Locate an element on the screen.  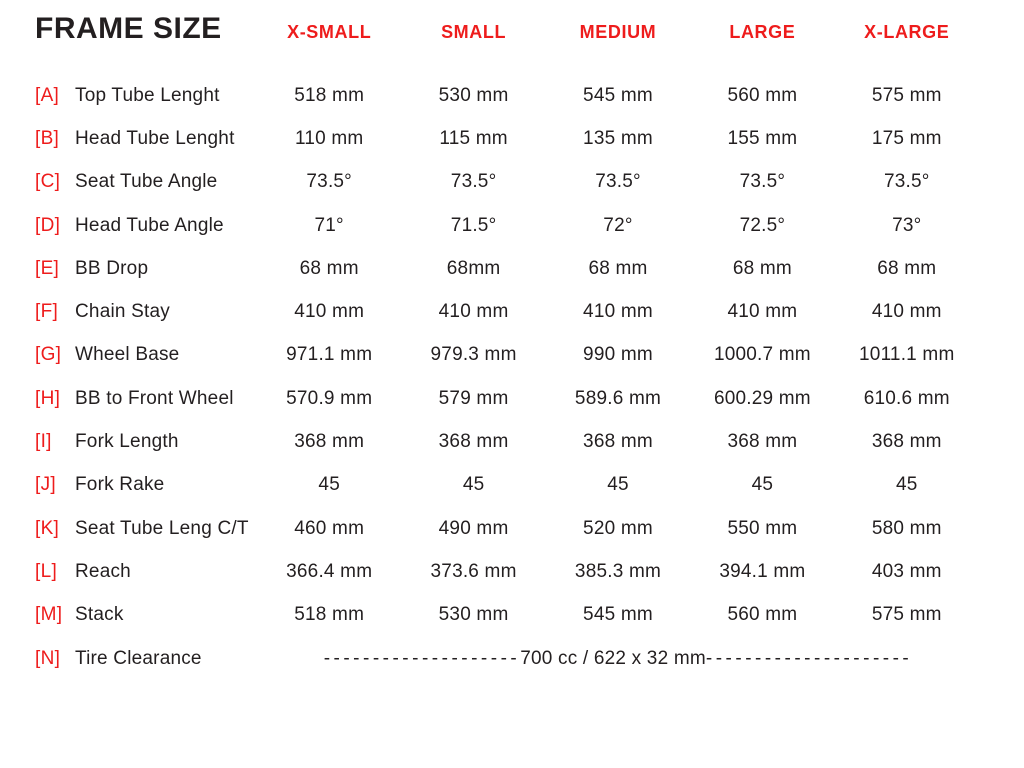
value-cell: 990 mm is located at coordinates (618, 355).